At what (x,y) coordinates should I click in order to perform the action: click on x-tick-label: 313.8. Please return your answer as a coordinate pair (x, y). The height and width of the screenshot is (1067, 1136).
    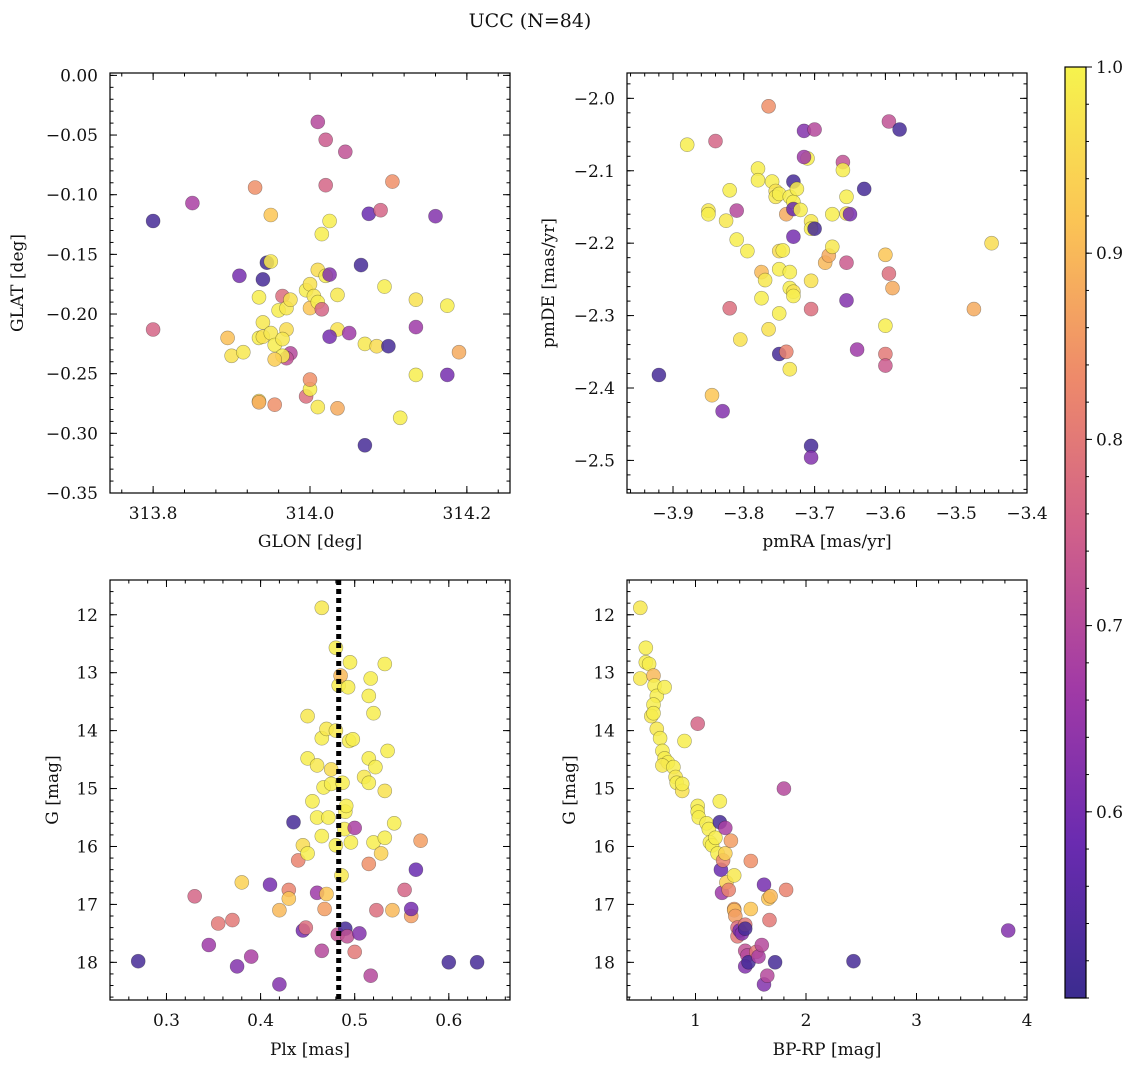
    Looking at the image, I should click on (153, 514).